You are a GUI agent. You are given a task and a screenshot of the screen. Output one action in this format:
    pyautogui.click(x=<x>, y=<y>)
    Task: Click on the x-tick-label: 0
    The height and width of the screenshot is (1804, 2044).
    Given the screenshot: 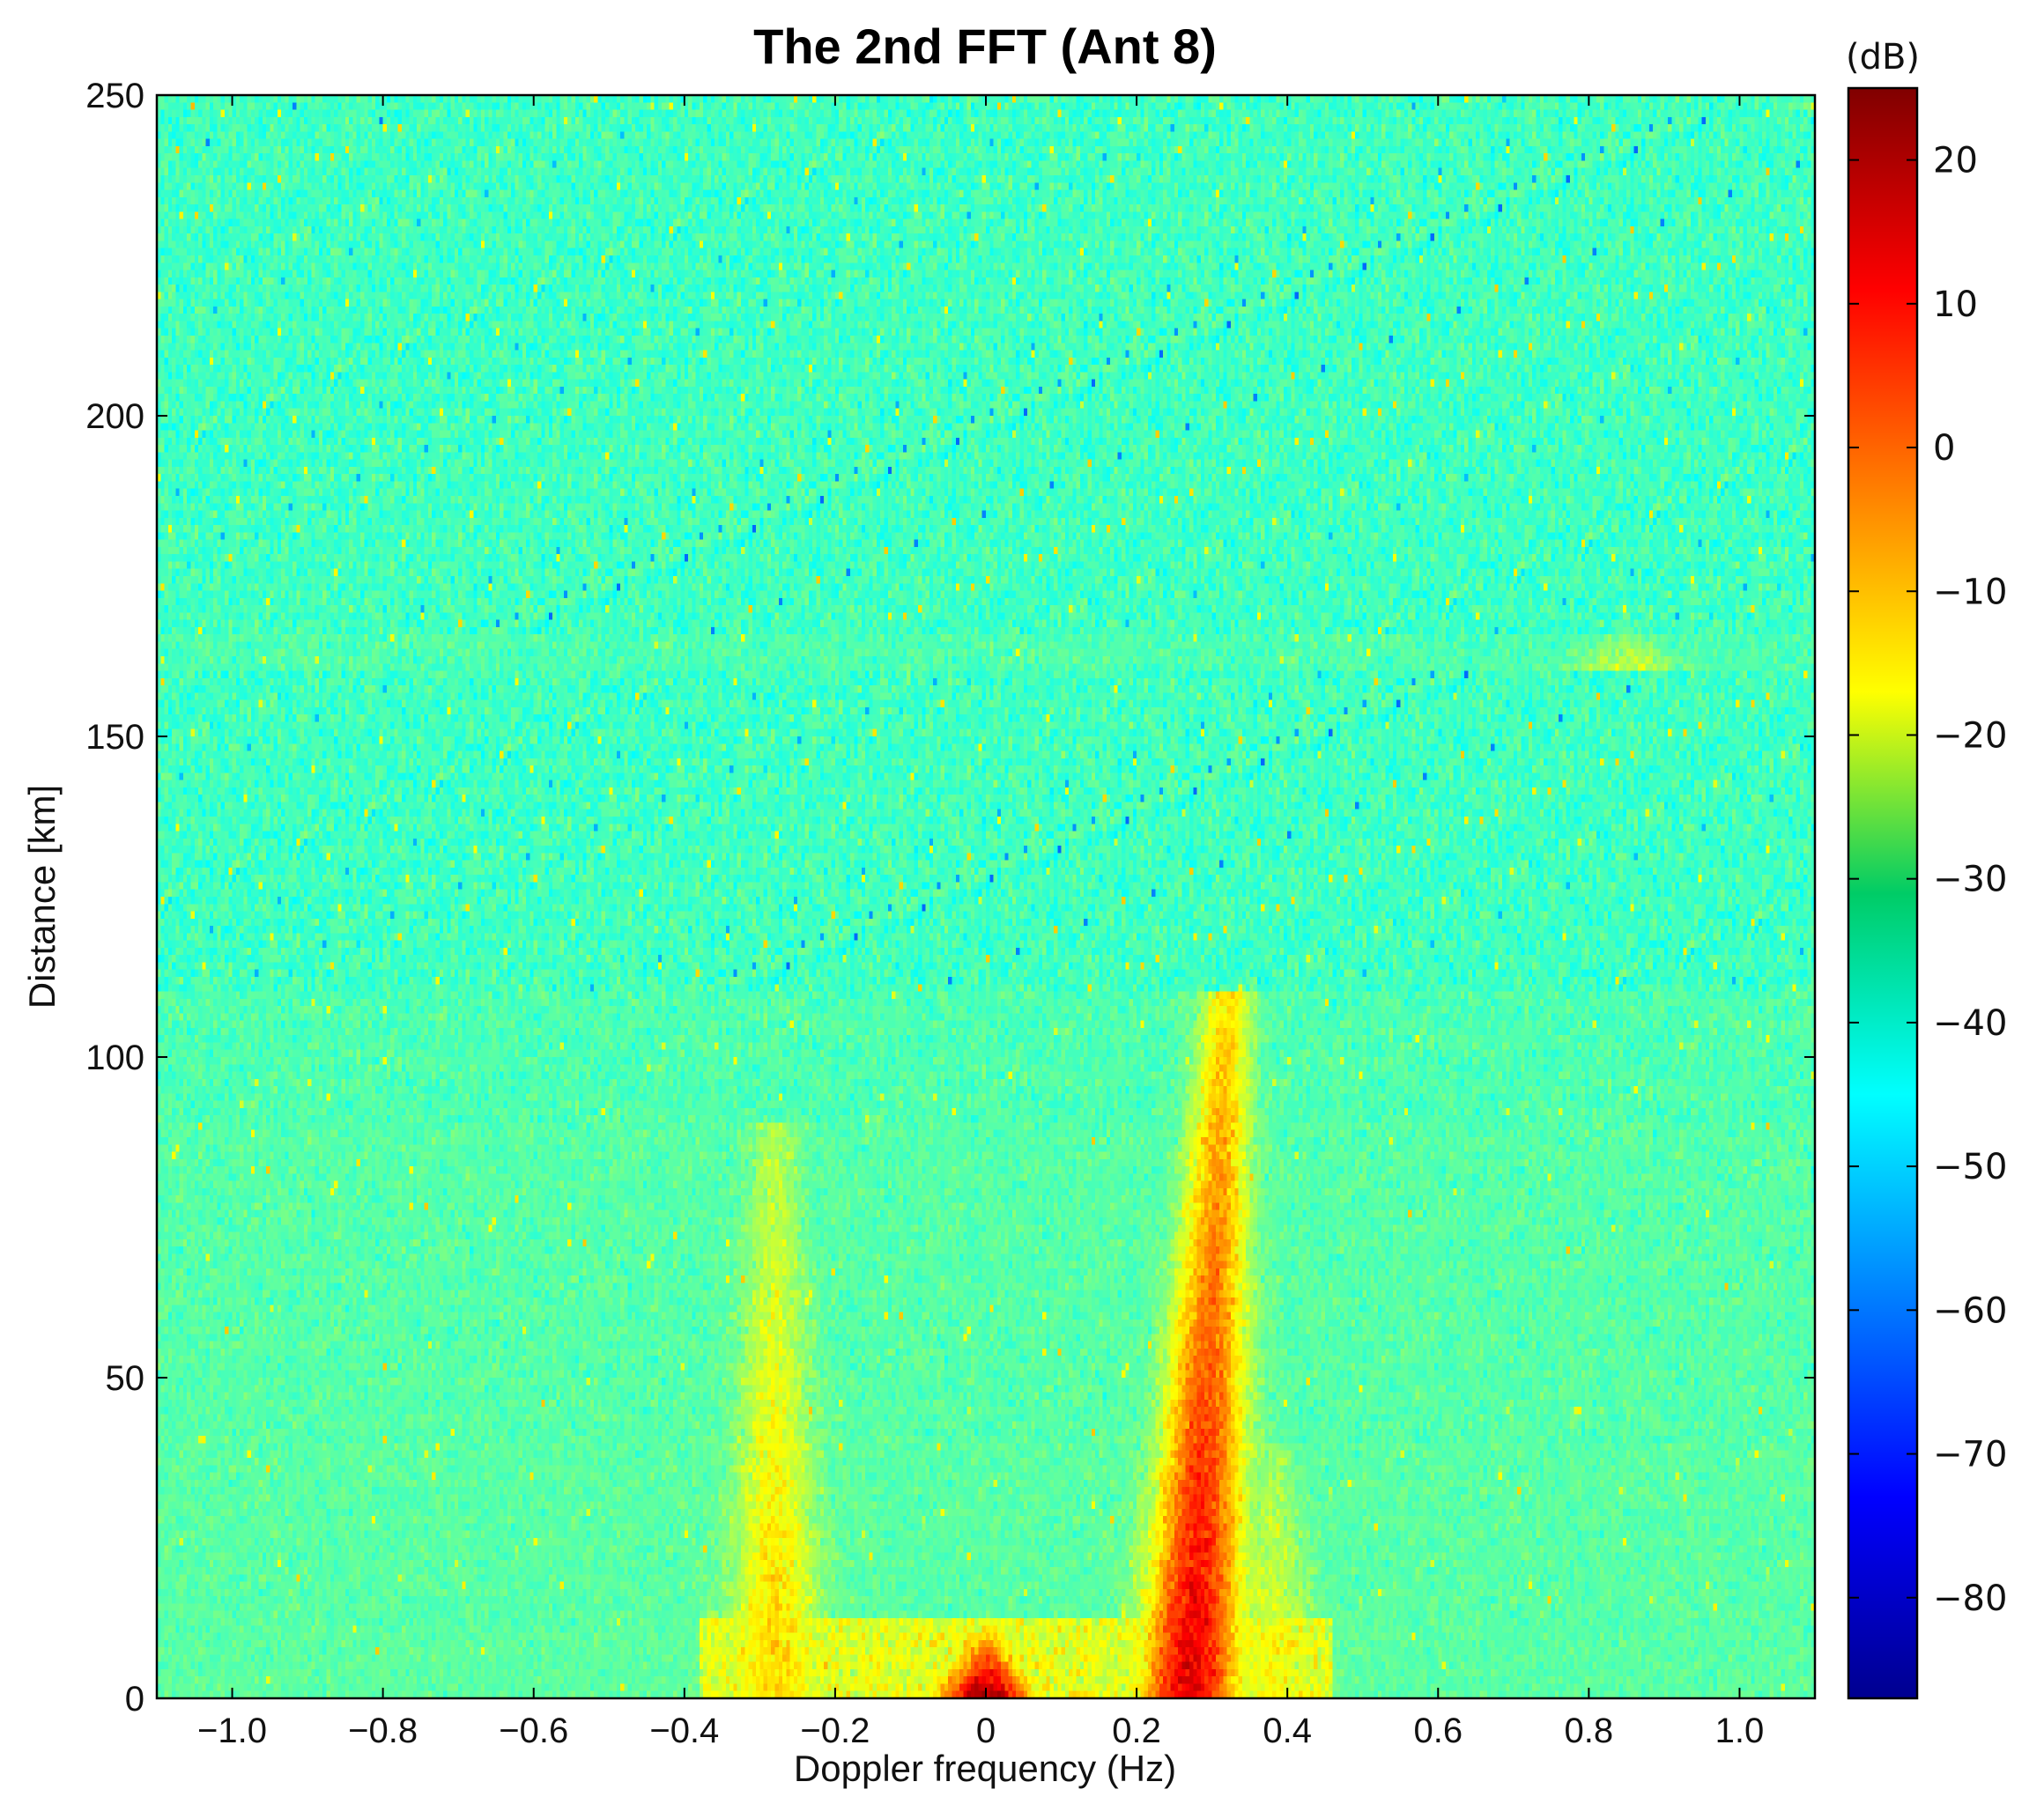 What is the action you would take?
    pyautogui.click(x=986, y=1731)
    